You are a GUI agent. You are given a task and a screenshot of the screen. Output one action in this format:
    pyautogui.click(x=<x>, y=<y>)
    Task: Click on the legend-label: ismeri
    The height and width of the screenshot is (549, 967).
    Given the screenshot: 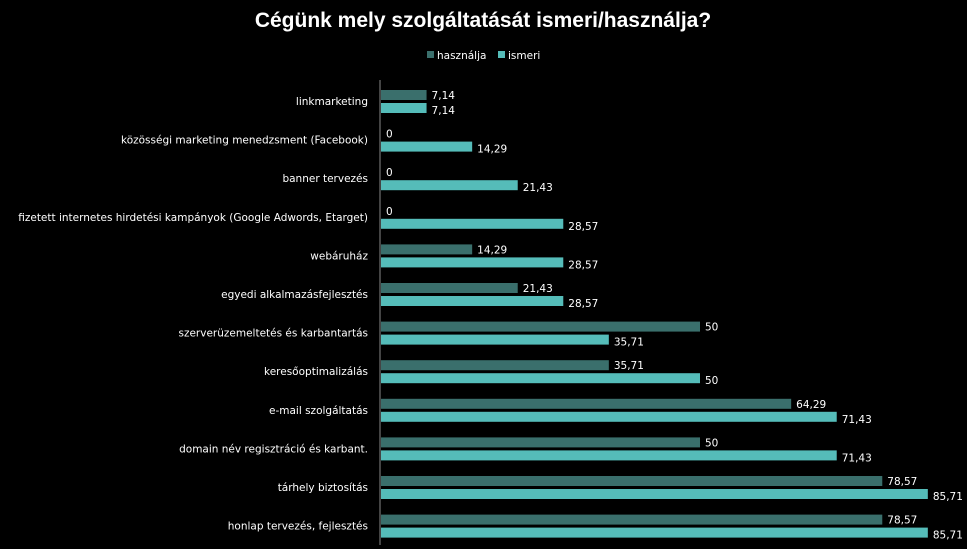 What is the action you would take?
    pyautogui.click(x=524, y=56)
    